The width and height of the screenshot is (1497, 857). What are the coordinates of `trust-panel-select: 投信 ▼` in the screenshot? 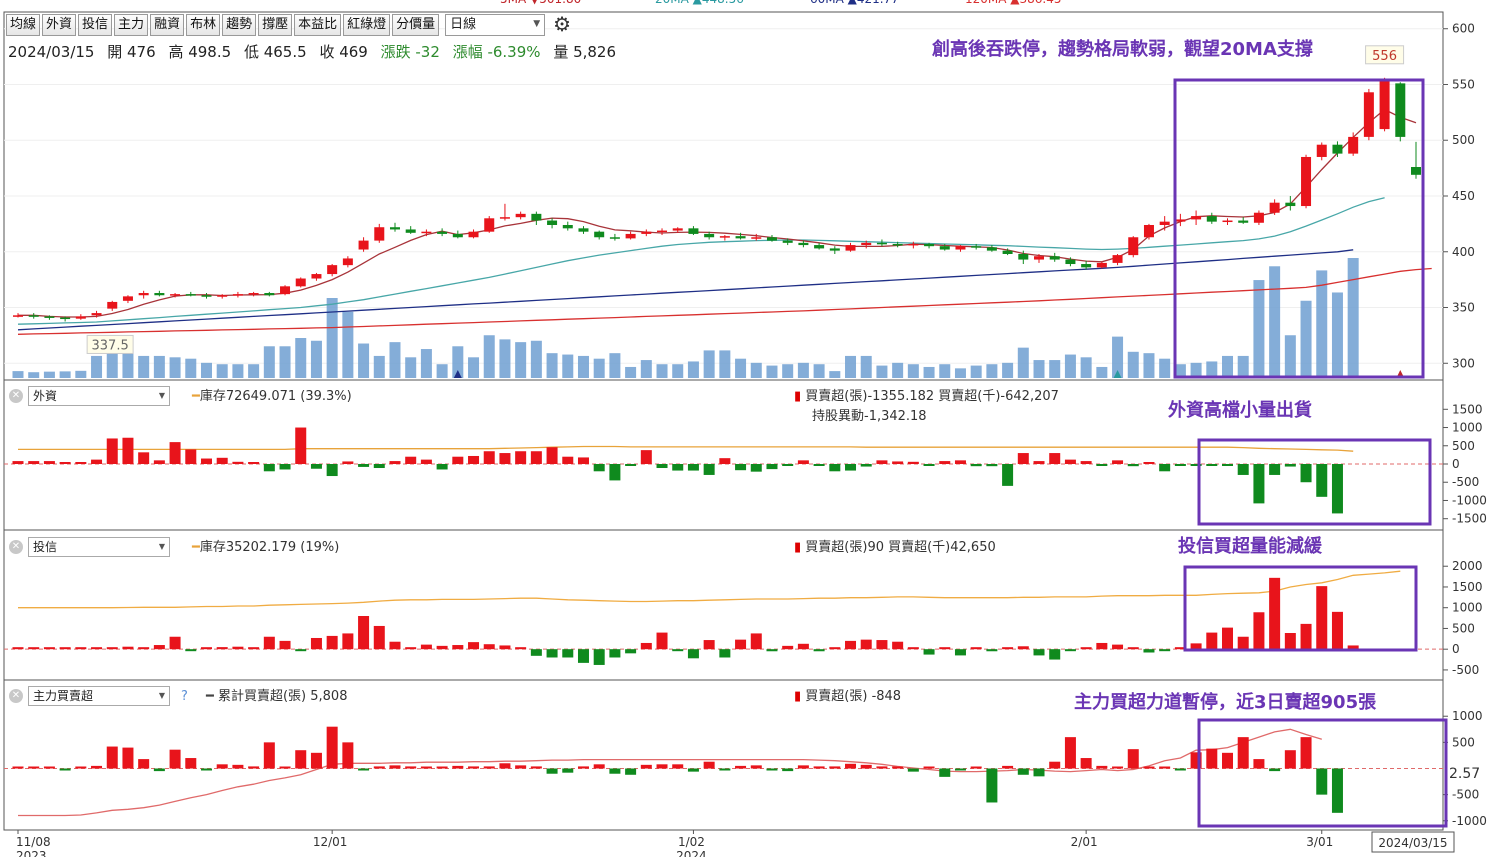 It's located at (99, 547).